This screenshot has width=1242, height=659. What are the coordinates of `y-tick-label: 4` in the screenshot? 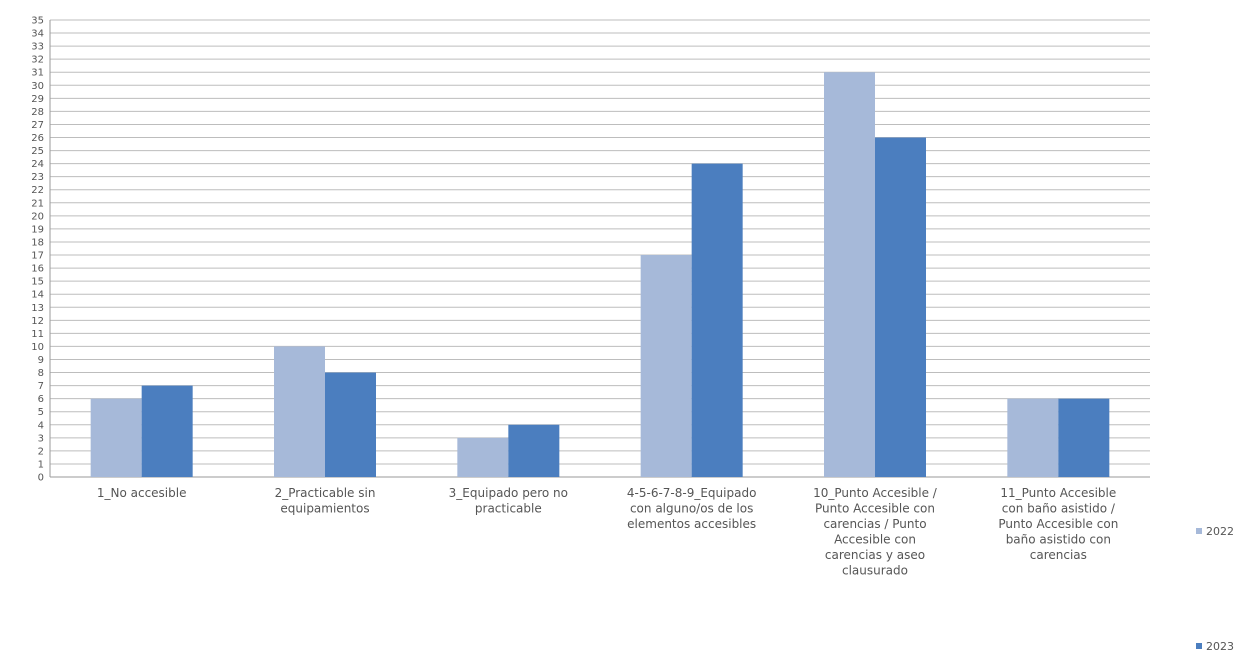 It's located at (41, 425).